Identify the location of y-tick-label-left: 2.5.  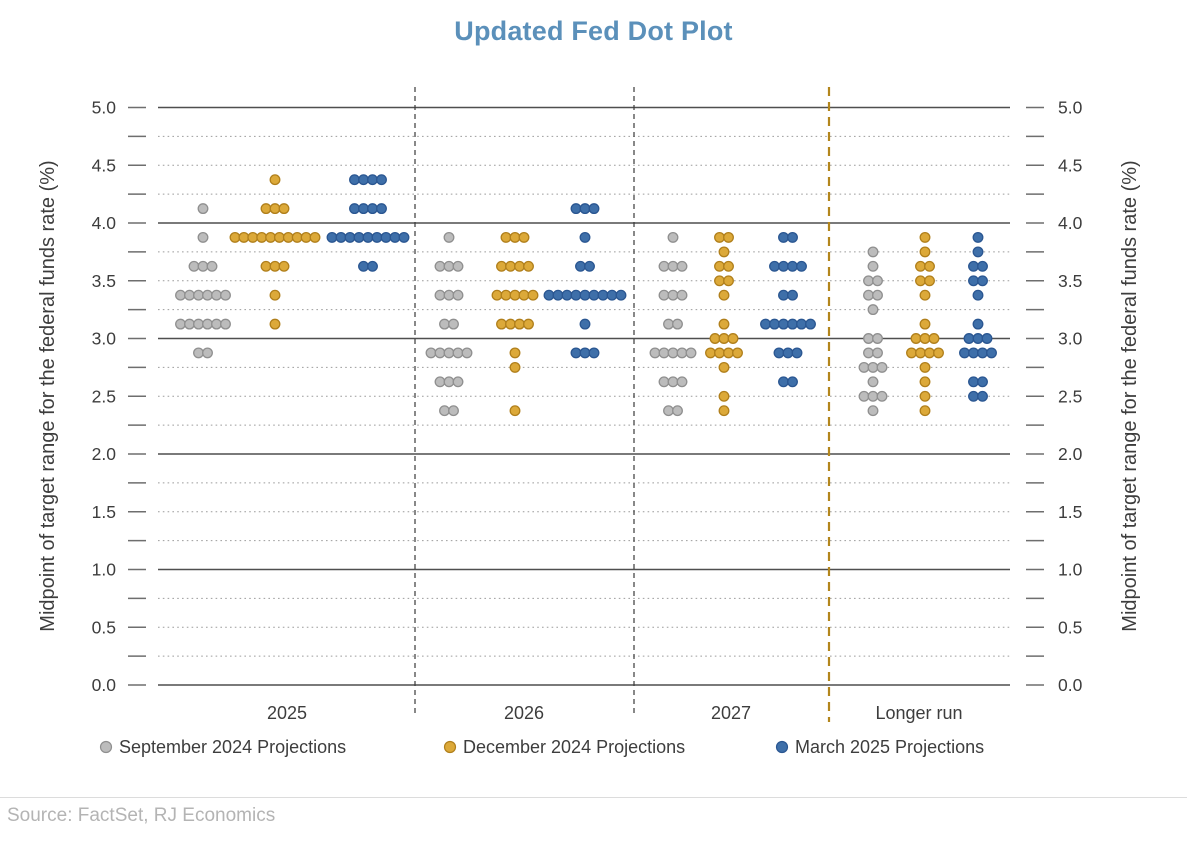
(104, 396).